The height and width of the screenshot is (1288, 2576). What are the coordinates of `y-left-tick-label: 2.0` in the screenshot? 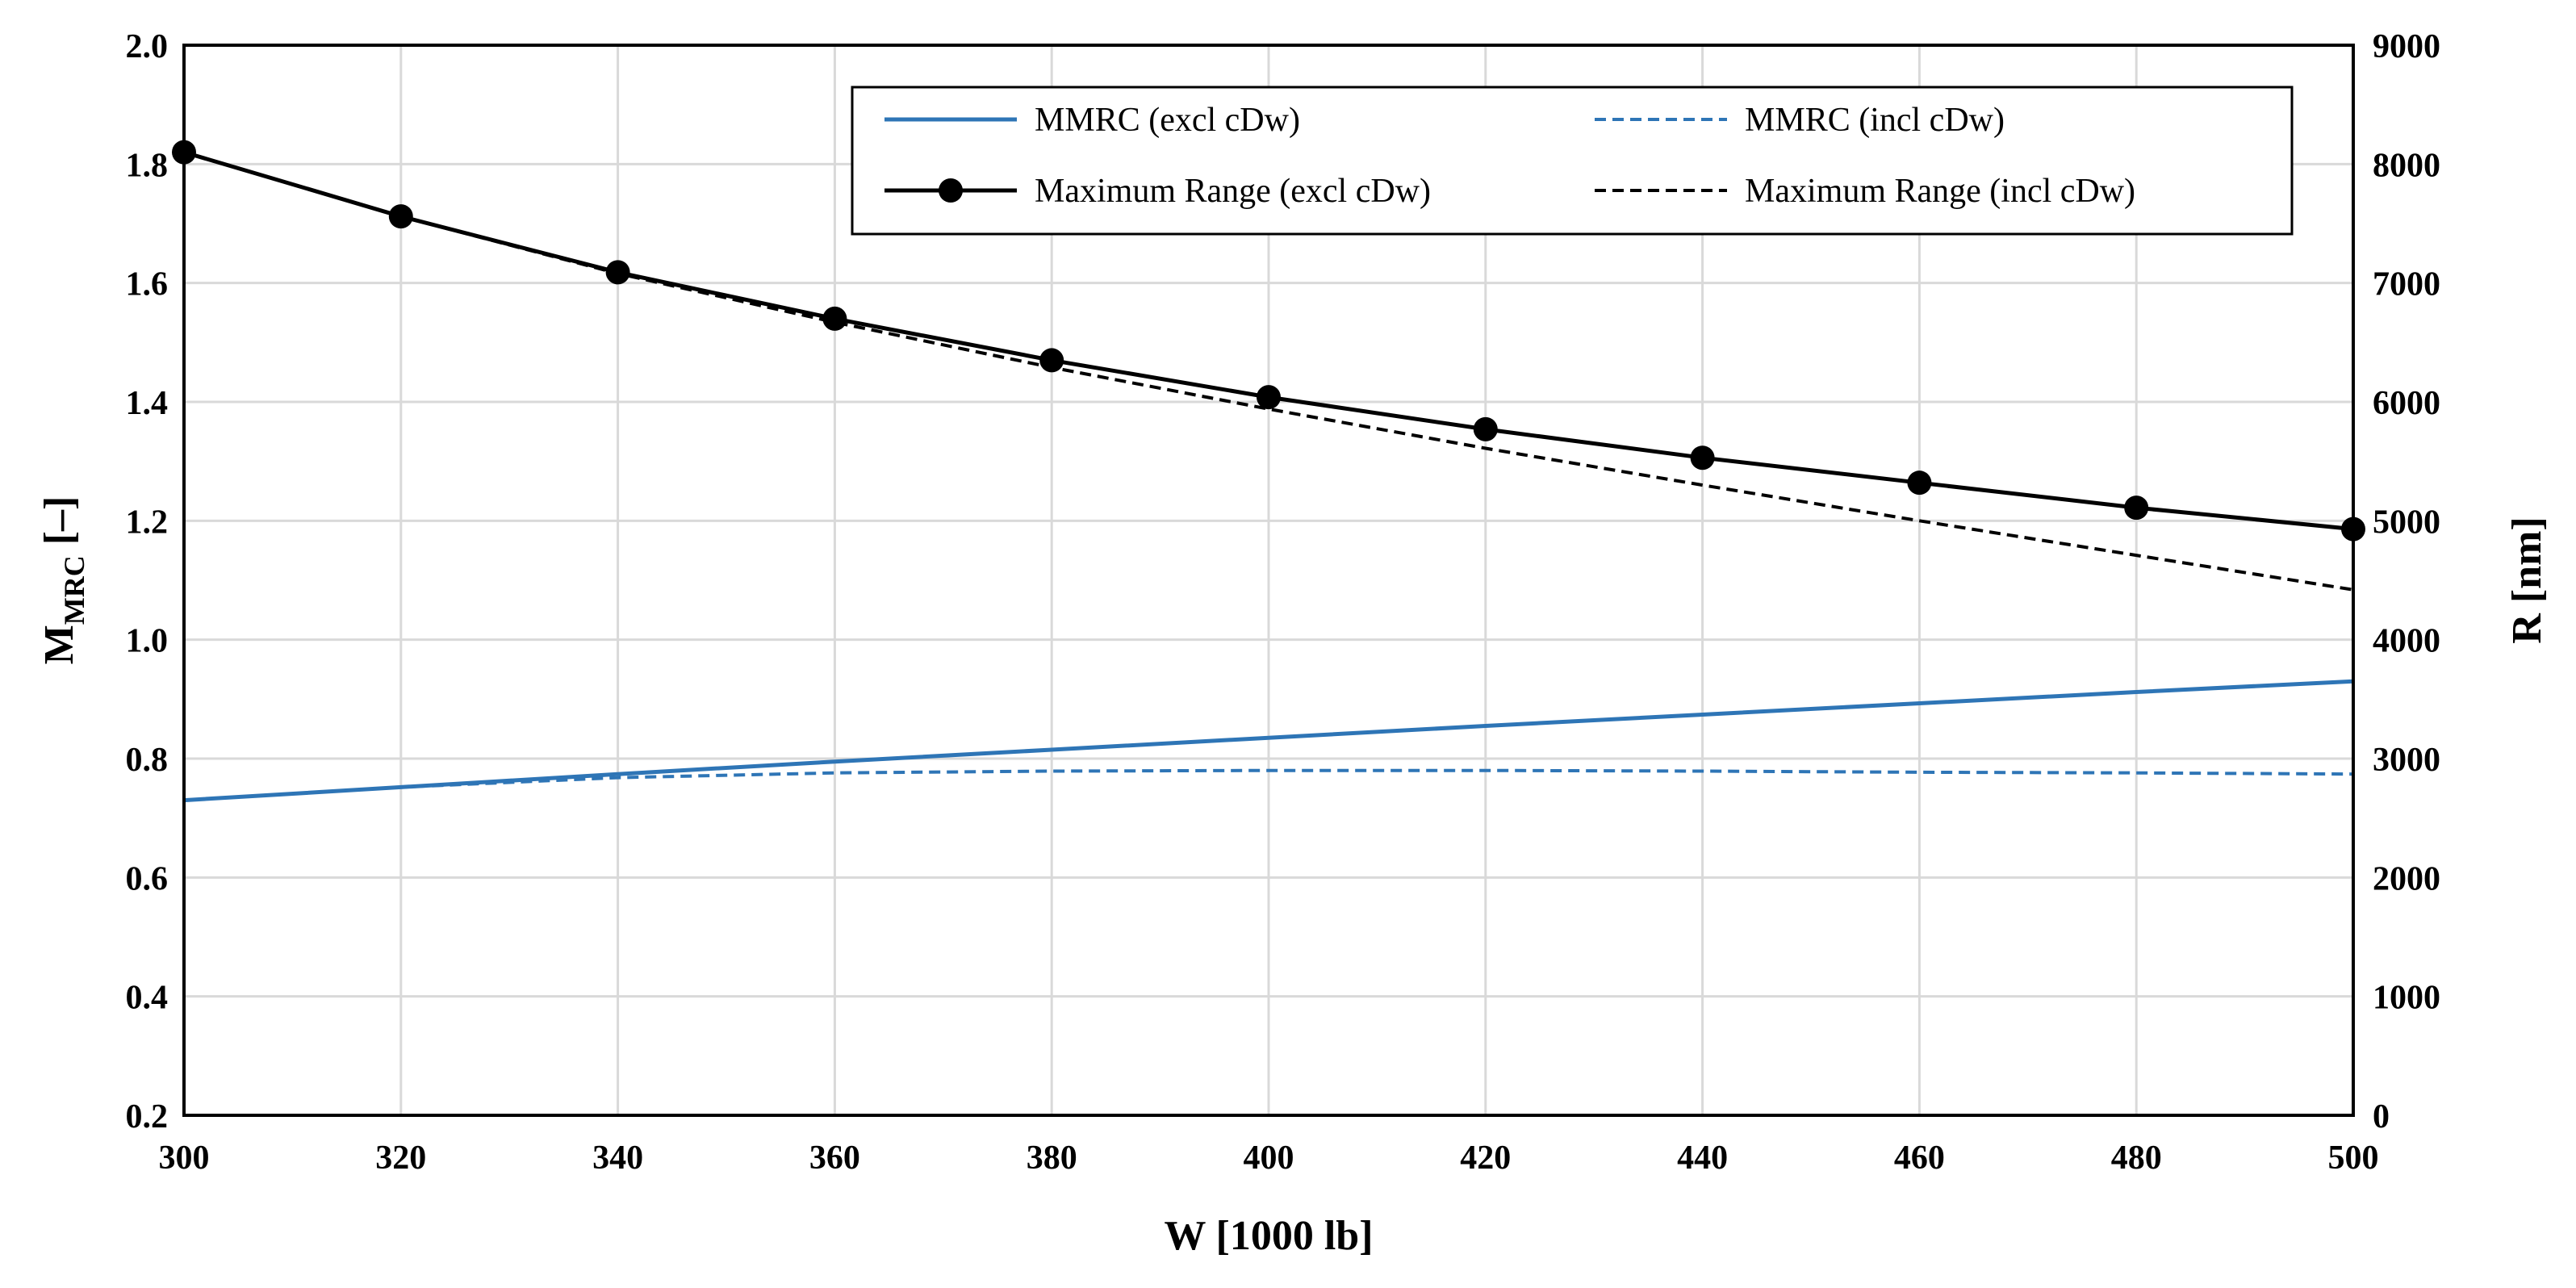 It's located at (147, 46).